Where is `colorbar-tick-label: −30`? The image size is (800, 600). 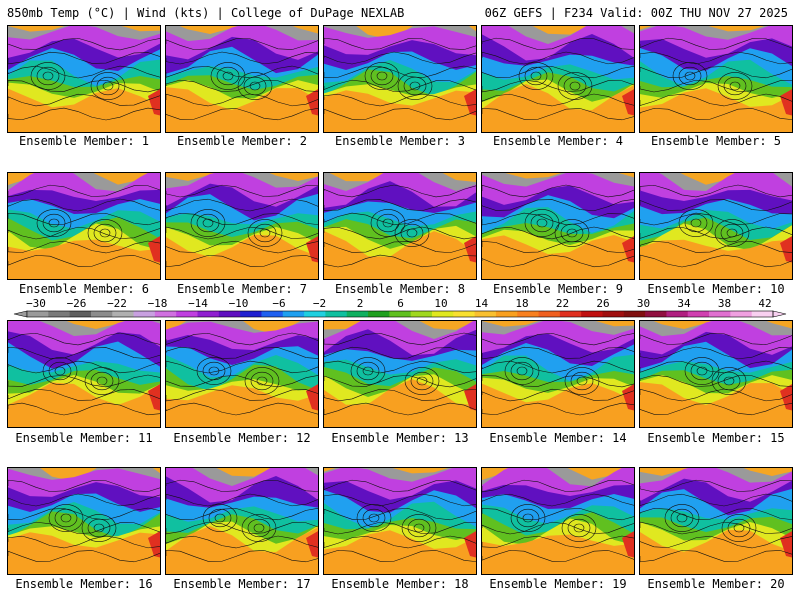
colorbar-tick-label: −30 is located at coordinates (36, 303).